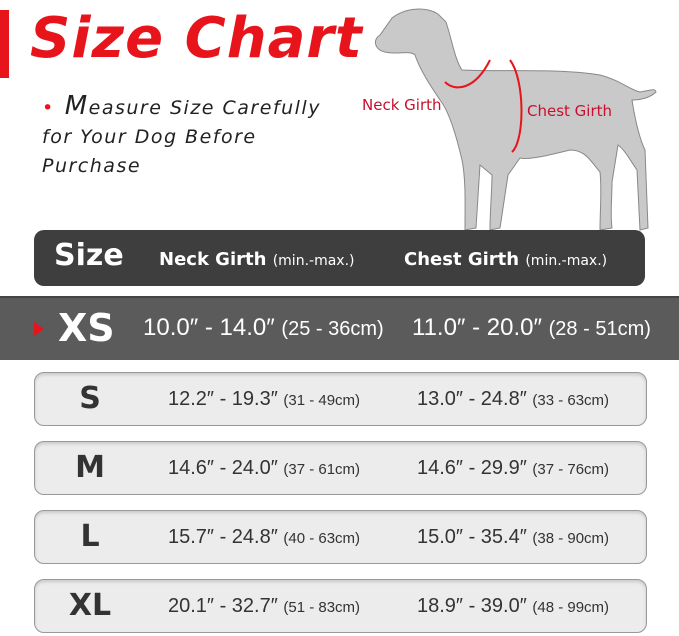 Image resolution: width=679 pixels, height=636 pixels. What do you see at coordinates (264, 399) in the screenshot?
I see `neck-value: 12.2″ - 19.3″ (31 - 49cm)` at bounding box center [264, 399].